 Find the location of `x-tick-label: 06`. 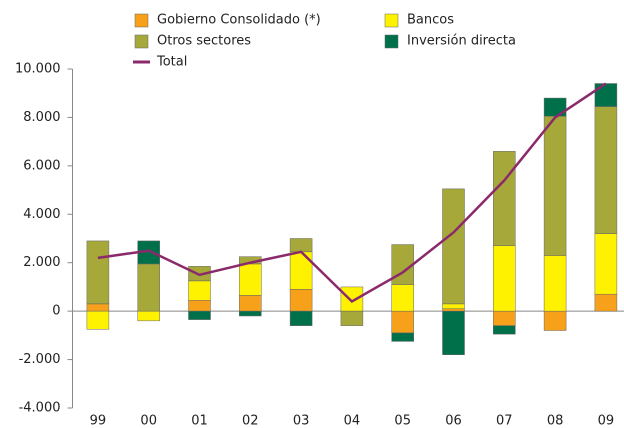

x-tick-label: 06 is located at coordinates (453, 421).